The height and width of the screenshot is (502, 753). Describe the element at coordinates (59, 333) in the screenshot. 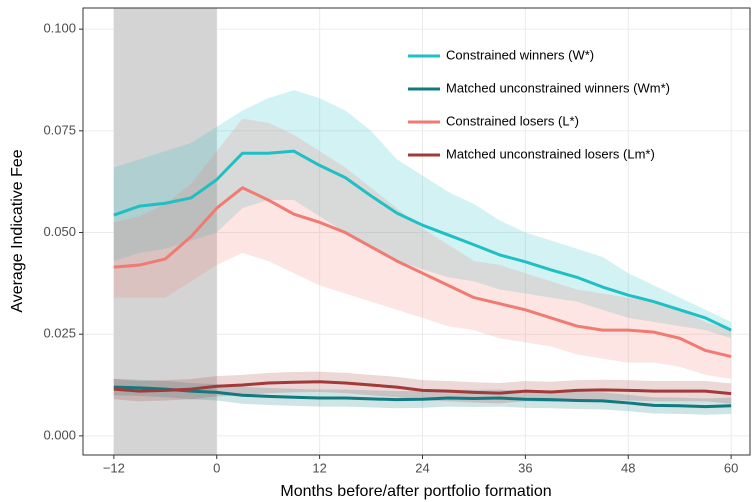

I see `y-tick-label: 0.025` at that location.